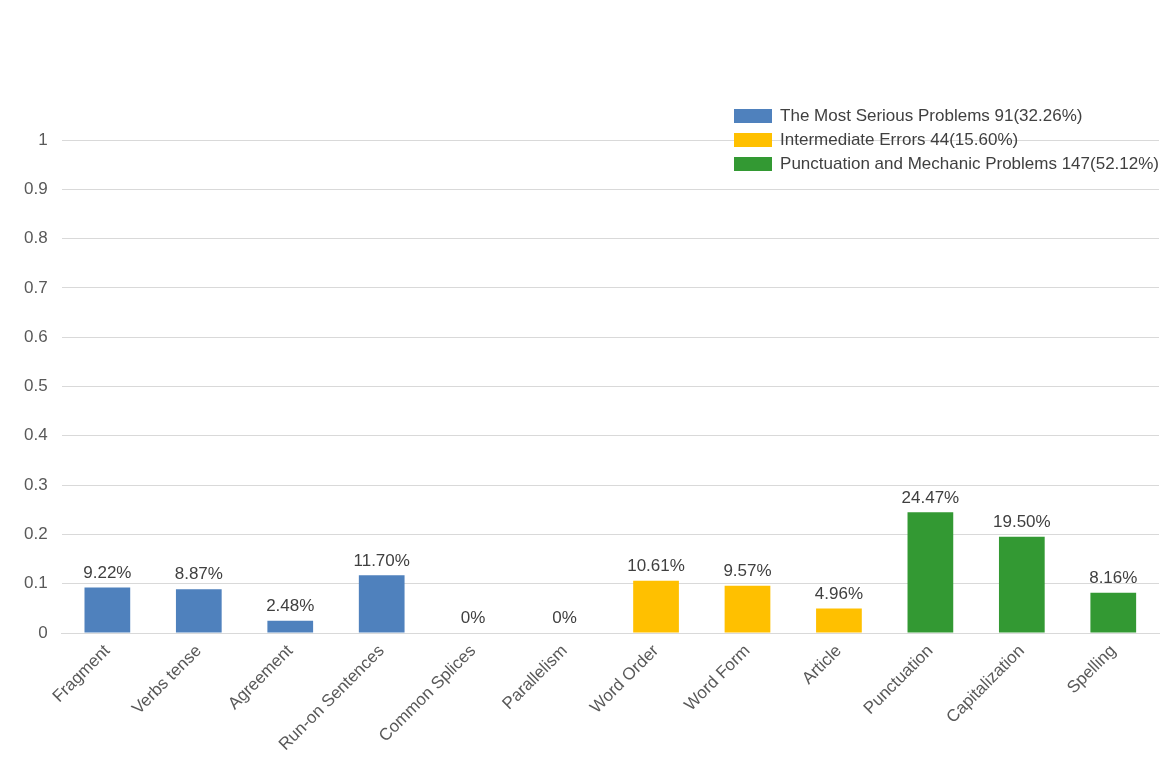 This screenshot has width=1173, height=771. Describe the element at coordinates (931, 116) in the screenshot. I see `legend-label: The Most Serious Problems 91(32.26%)` at that location.